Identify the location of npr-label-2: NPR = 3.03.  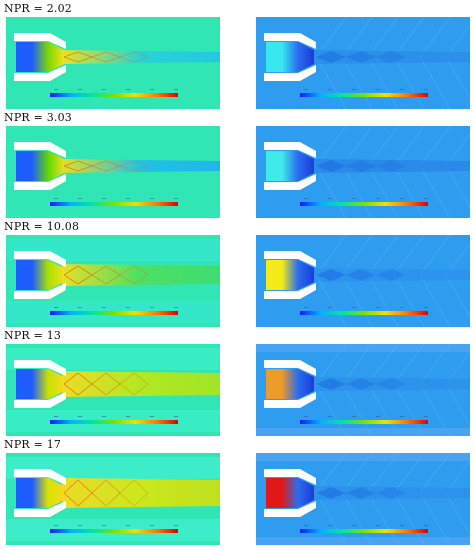
(38, 117).